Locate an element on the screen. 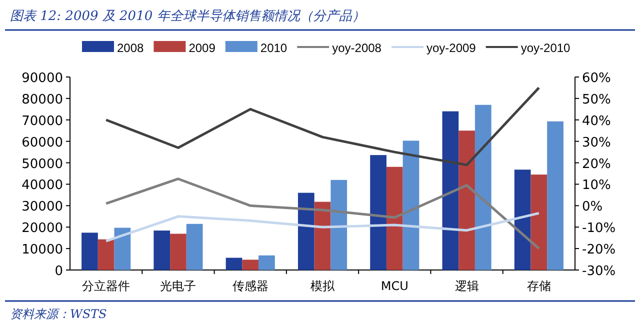 The width and height of the screenshot is (640, 335). y2-tick-label: -10% is located at coordinates (599, 228).